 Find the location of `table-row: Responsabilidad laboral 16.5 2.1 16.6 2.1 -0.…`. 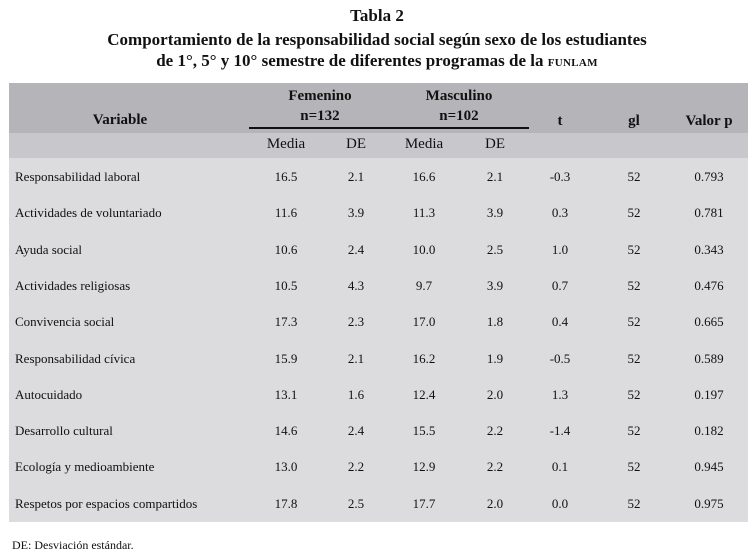

table-row: Responsabilidad laboral 16.5 2.1 16.6 2.1 -0.… is located at coordinates (378, 176).